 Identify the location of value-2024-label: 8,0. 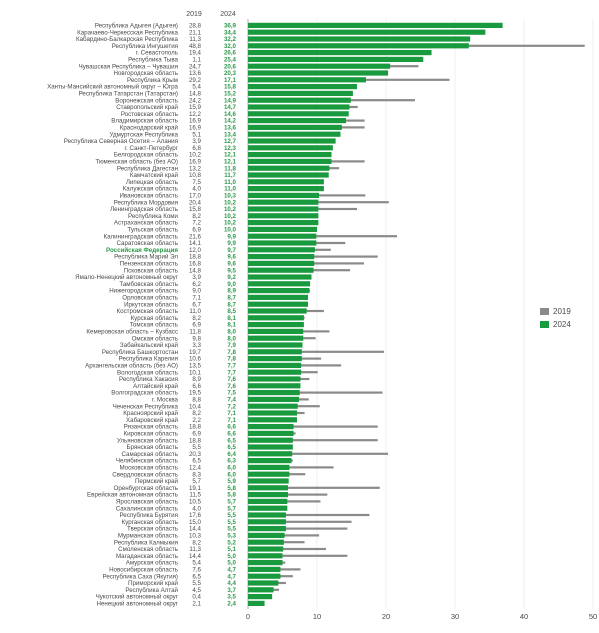
(231, 338).